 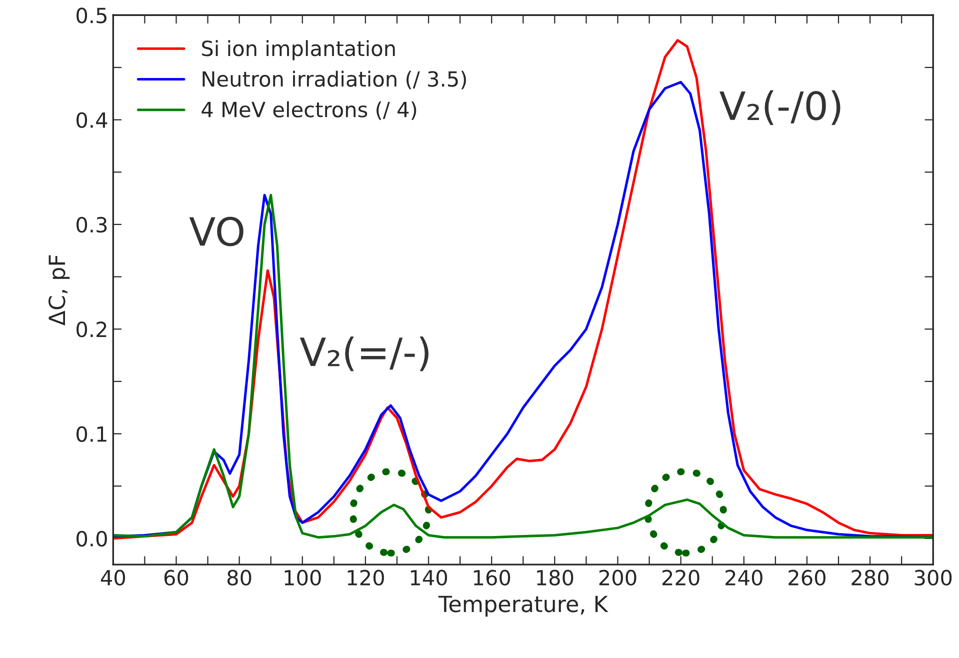 I want to click on x-tick-label: 40, so click(x=113, y=578).